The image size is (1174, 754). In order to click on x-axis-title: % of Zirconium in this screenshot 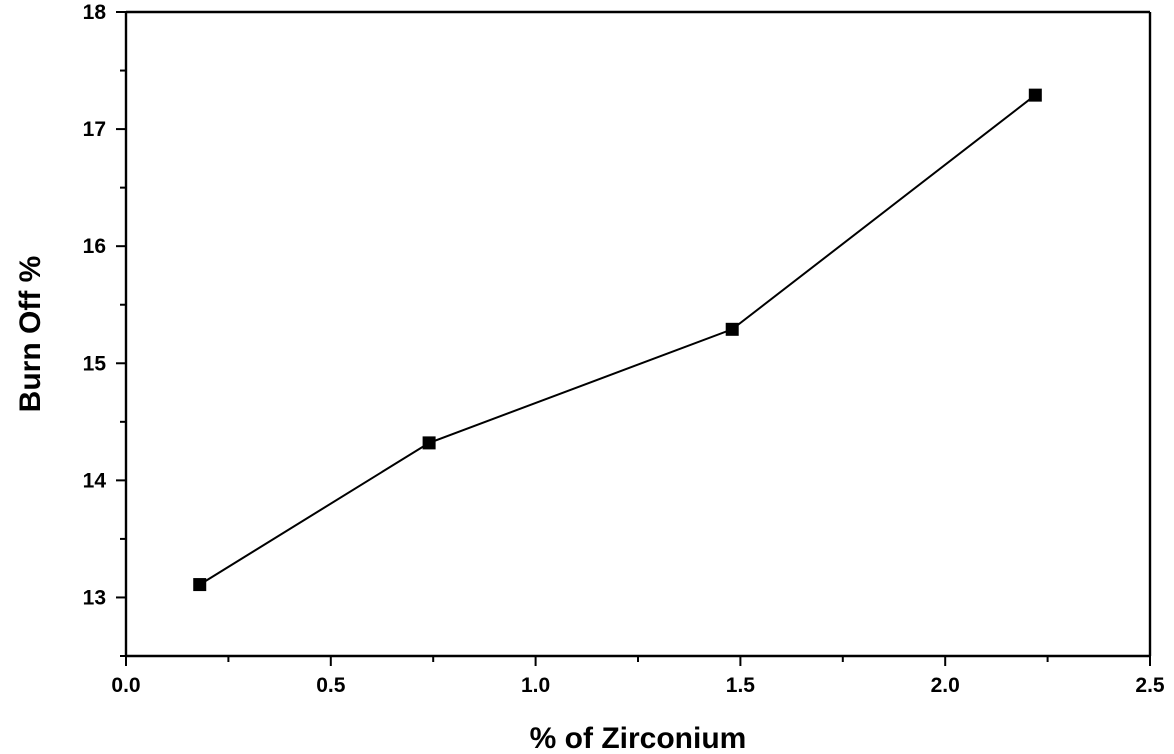, I will do `click(638, 738)`.